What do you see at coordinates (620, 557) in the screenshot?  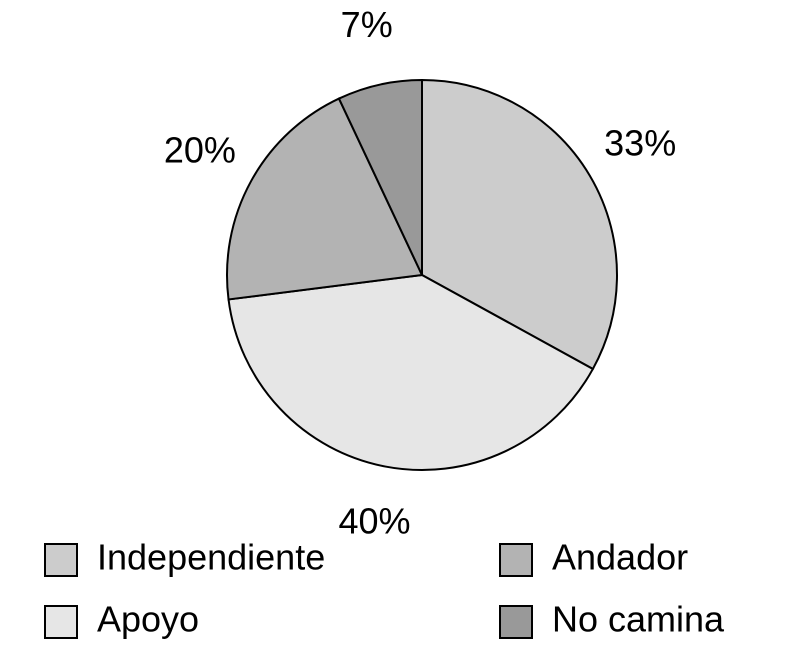 I see `legend-label: Andador` at bounding box center [620, 557].